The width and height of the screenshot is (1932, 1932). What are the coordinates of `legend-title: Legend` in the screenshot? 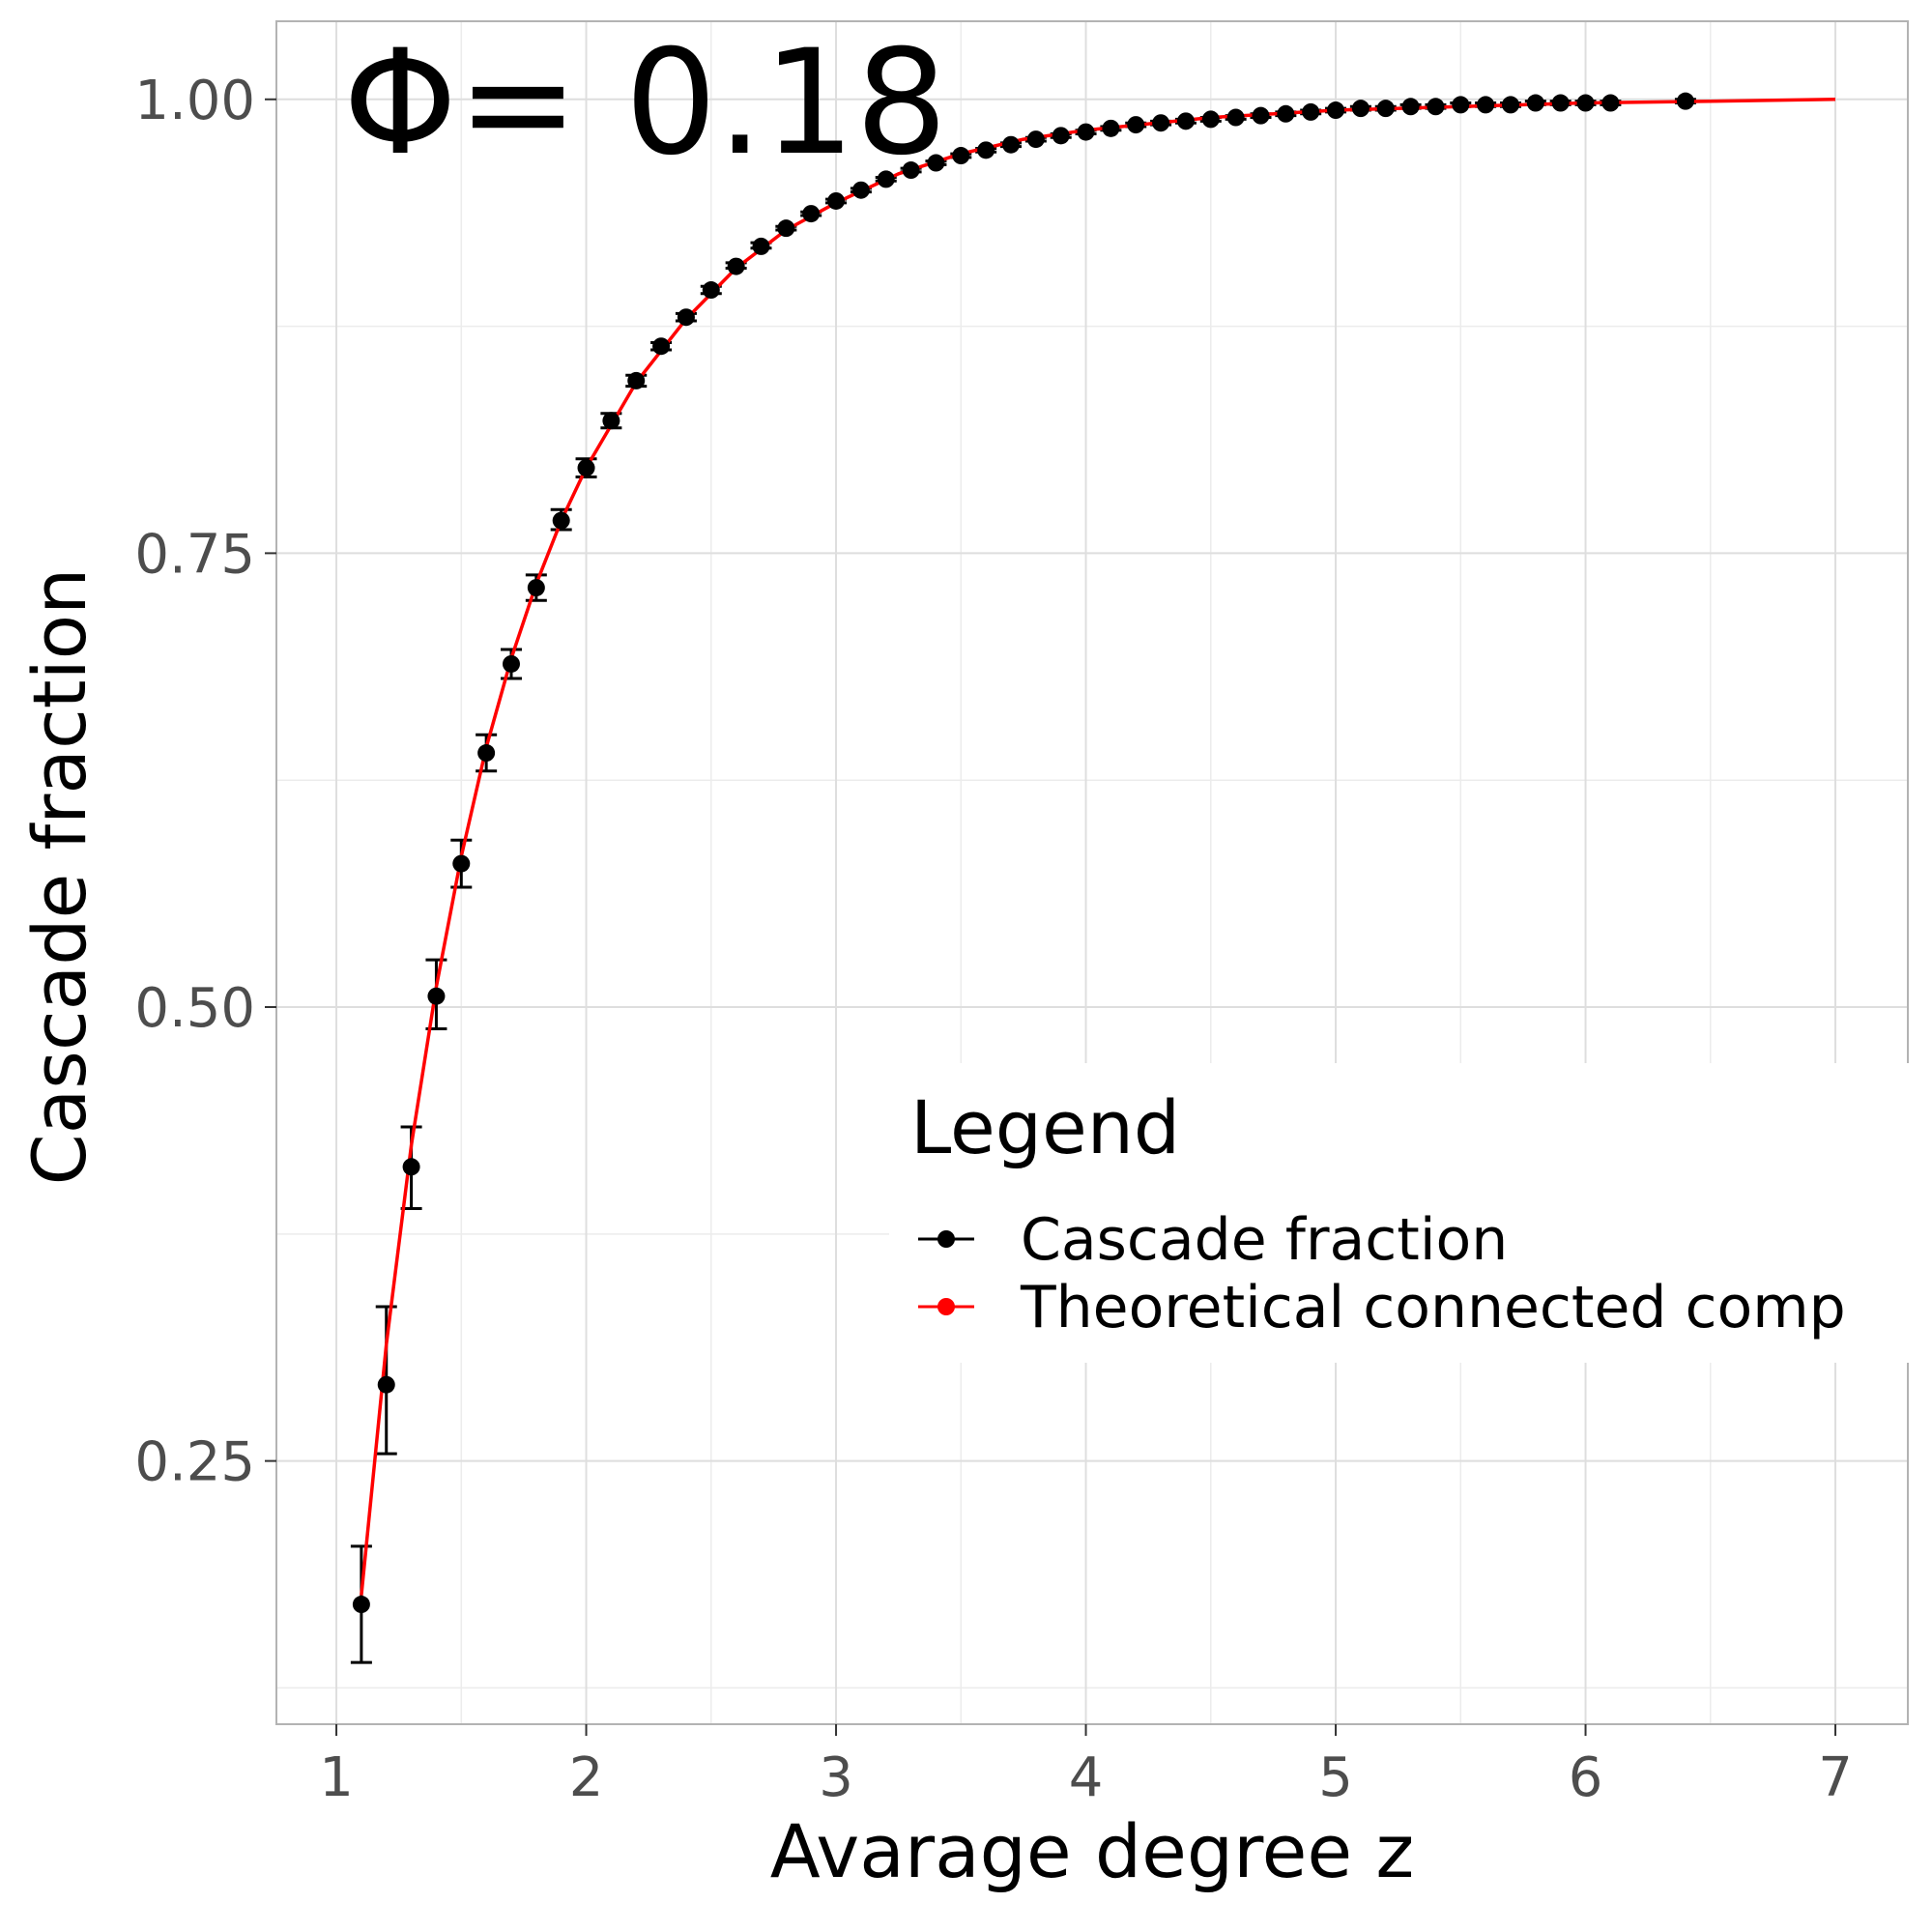 It's located at (1045, 1127).